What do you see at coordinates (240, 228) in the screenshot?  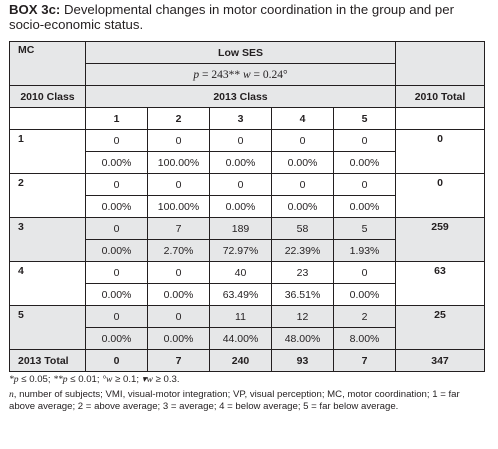 I see `count-cell: 189` at bounding box center [240, 228].